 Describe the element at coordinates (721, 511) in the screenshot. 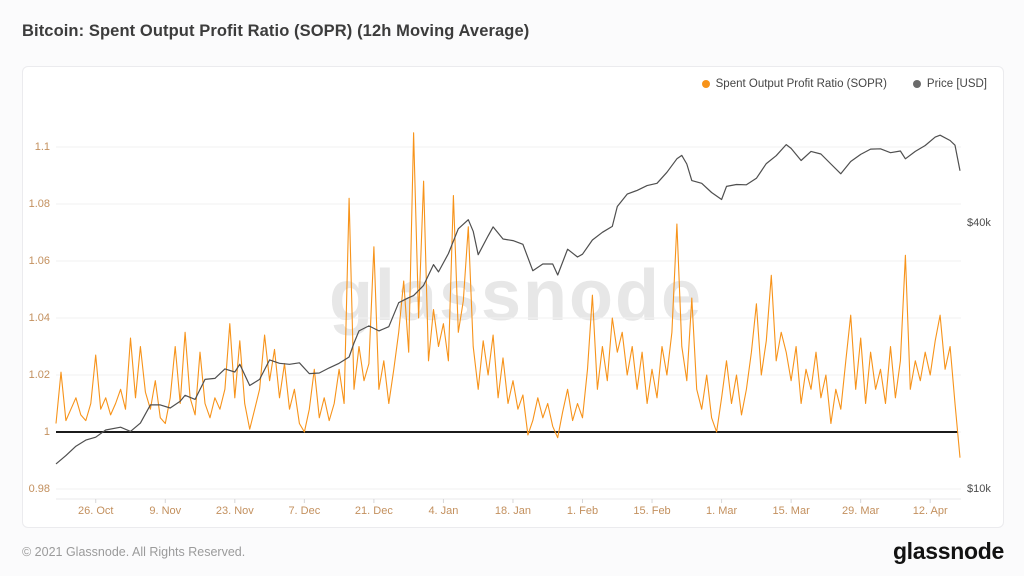

I see `date-axis-tick: 1. Mar` at that location.